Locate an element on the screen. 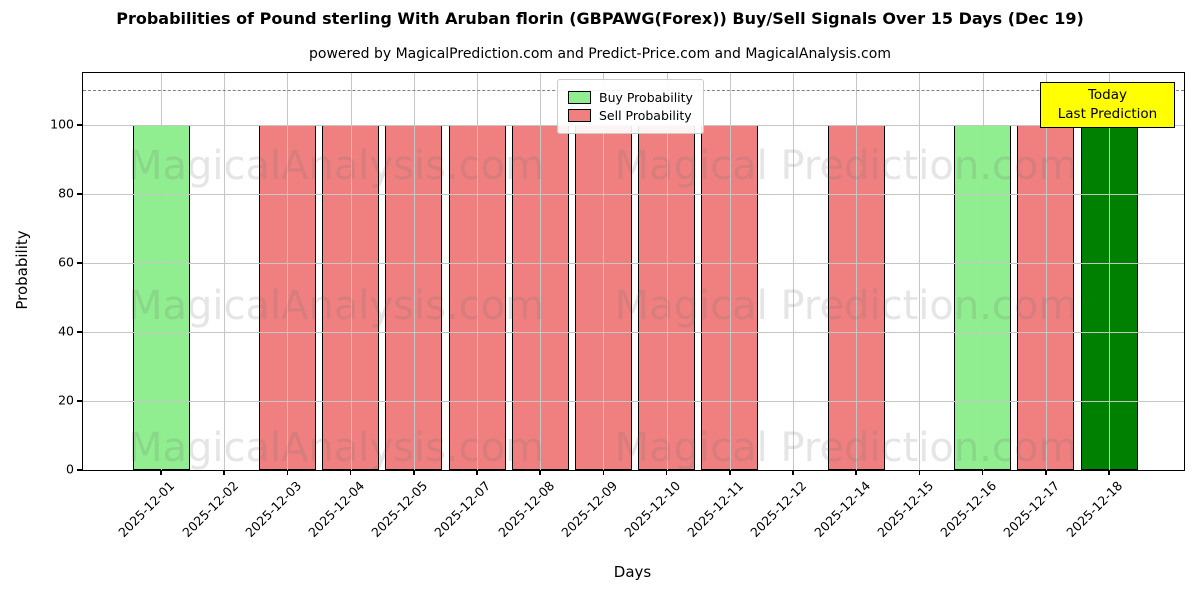  x-tick-label: 2025-12-03 is located at coordinates (273, 509).